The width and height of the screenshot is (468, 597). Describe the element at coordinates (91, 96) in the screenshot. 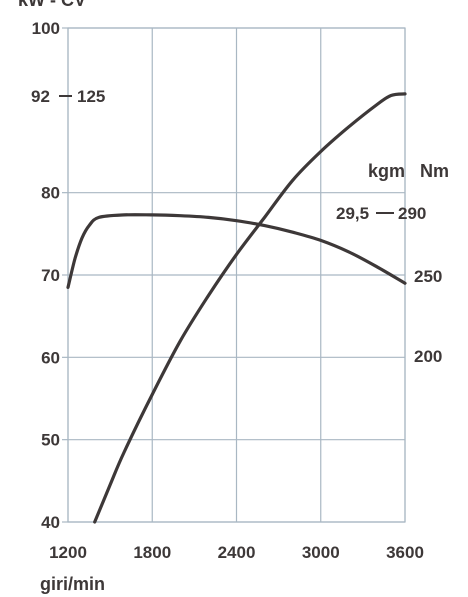

I see `peak-power-cv-label: 125` at that location.